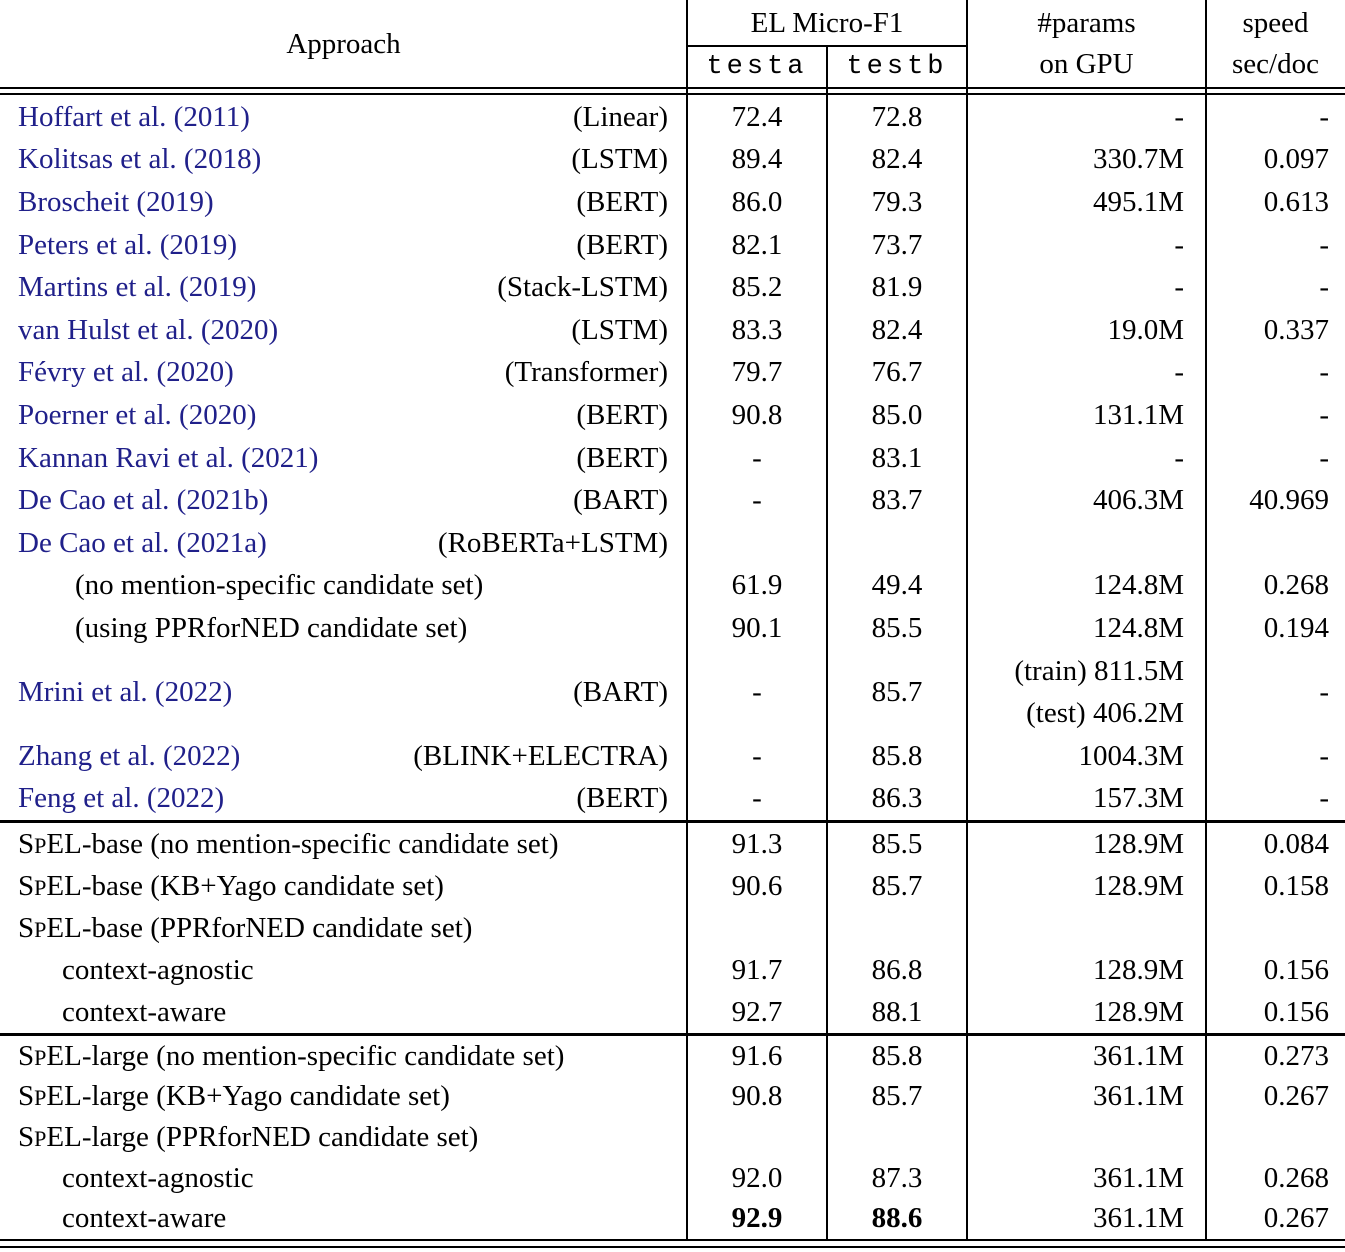 This screenshot has width=1345, height=1252. Describe the element at coordinates (757, 202) in the screenshot. I see `testa-value-cell: 86.0` at that location.